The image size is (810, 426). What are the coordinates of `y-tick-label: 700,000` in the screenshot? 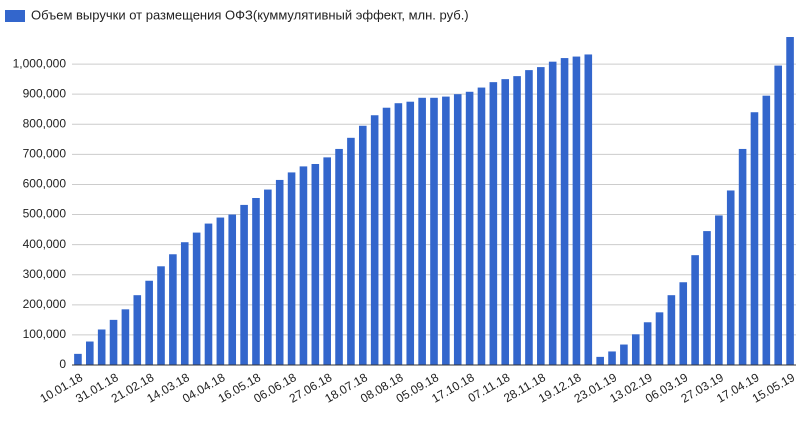 It's located at (45, 154).